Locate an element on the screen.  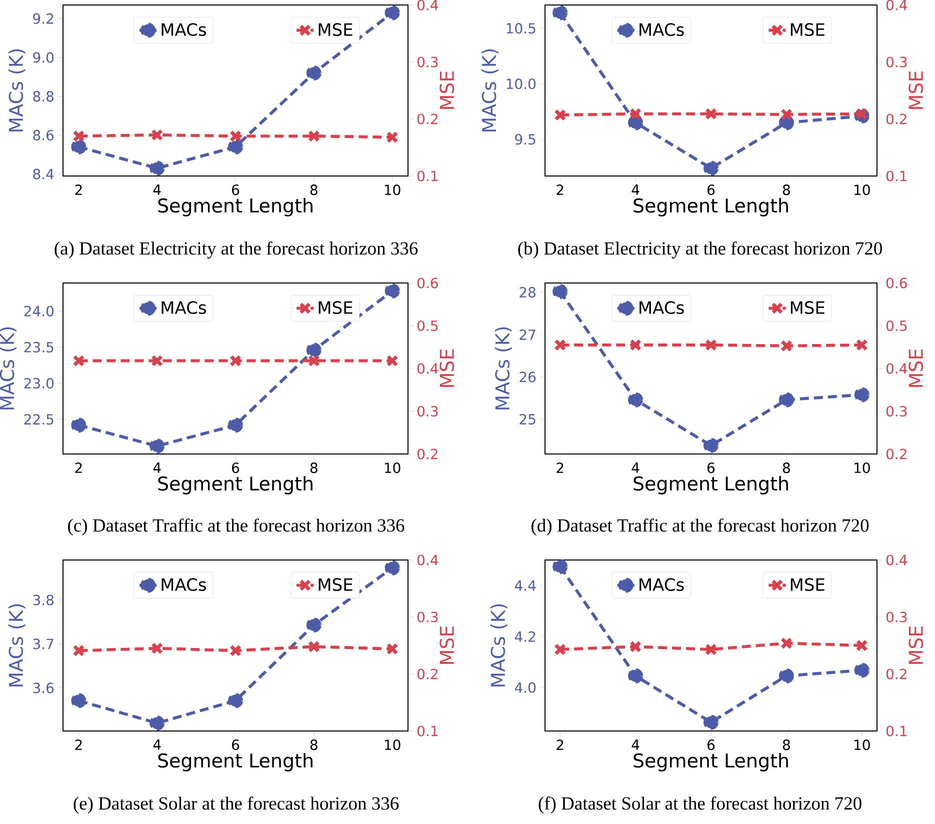
y-tick-label: 8.6 is located at coordinates (43, 135).